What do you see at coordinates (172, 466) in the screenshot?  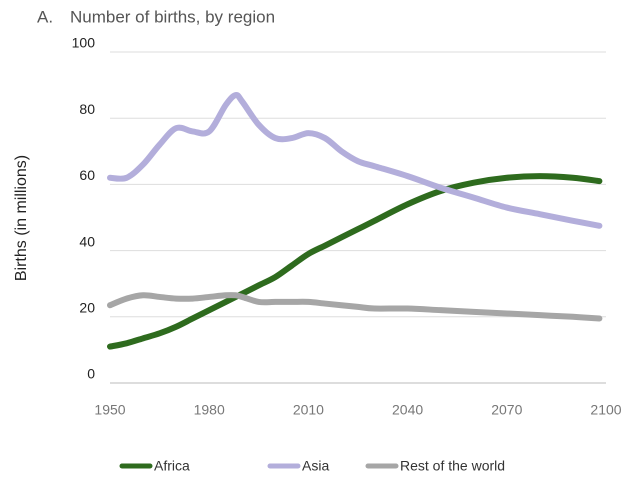 I see `legend-label: Africa` at bounding box center [172, 466].